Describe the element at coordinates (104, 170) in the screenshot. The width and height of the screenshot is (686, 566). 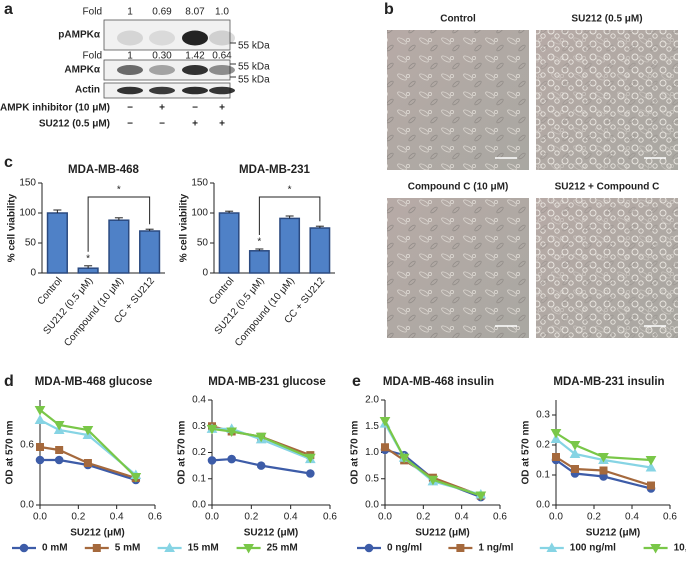
I see `chart-title: MDA-MB-468` at that location.